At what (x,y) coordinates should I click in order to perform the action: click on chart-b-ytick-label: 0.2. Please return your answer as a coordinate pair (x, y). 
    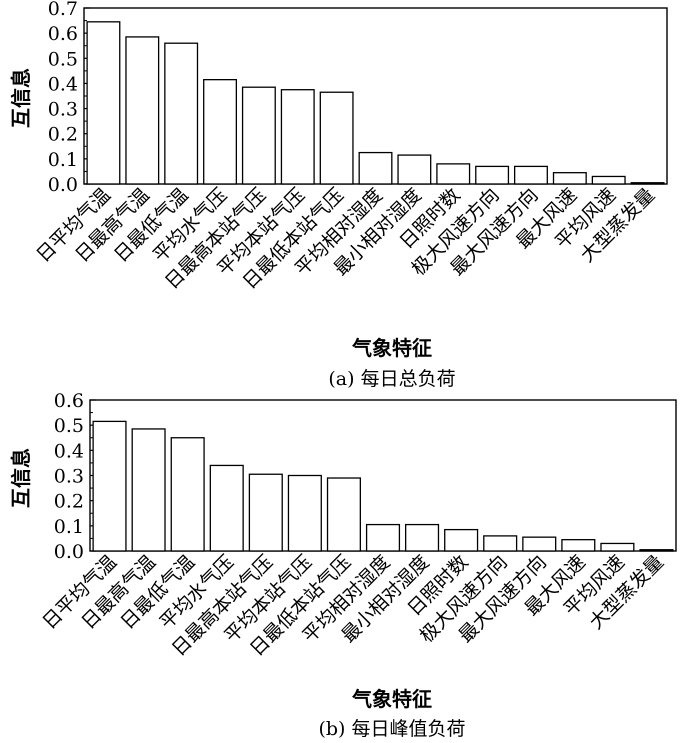
    Looking at the image, I should click on (69, 502).